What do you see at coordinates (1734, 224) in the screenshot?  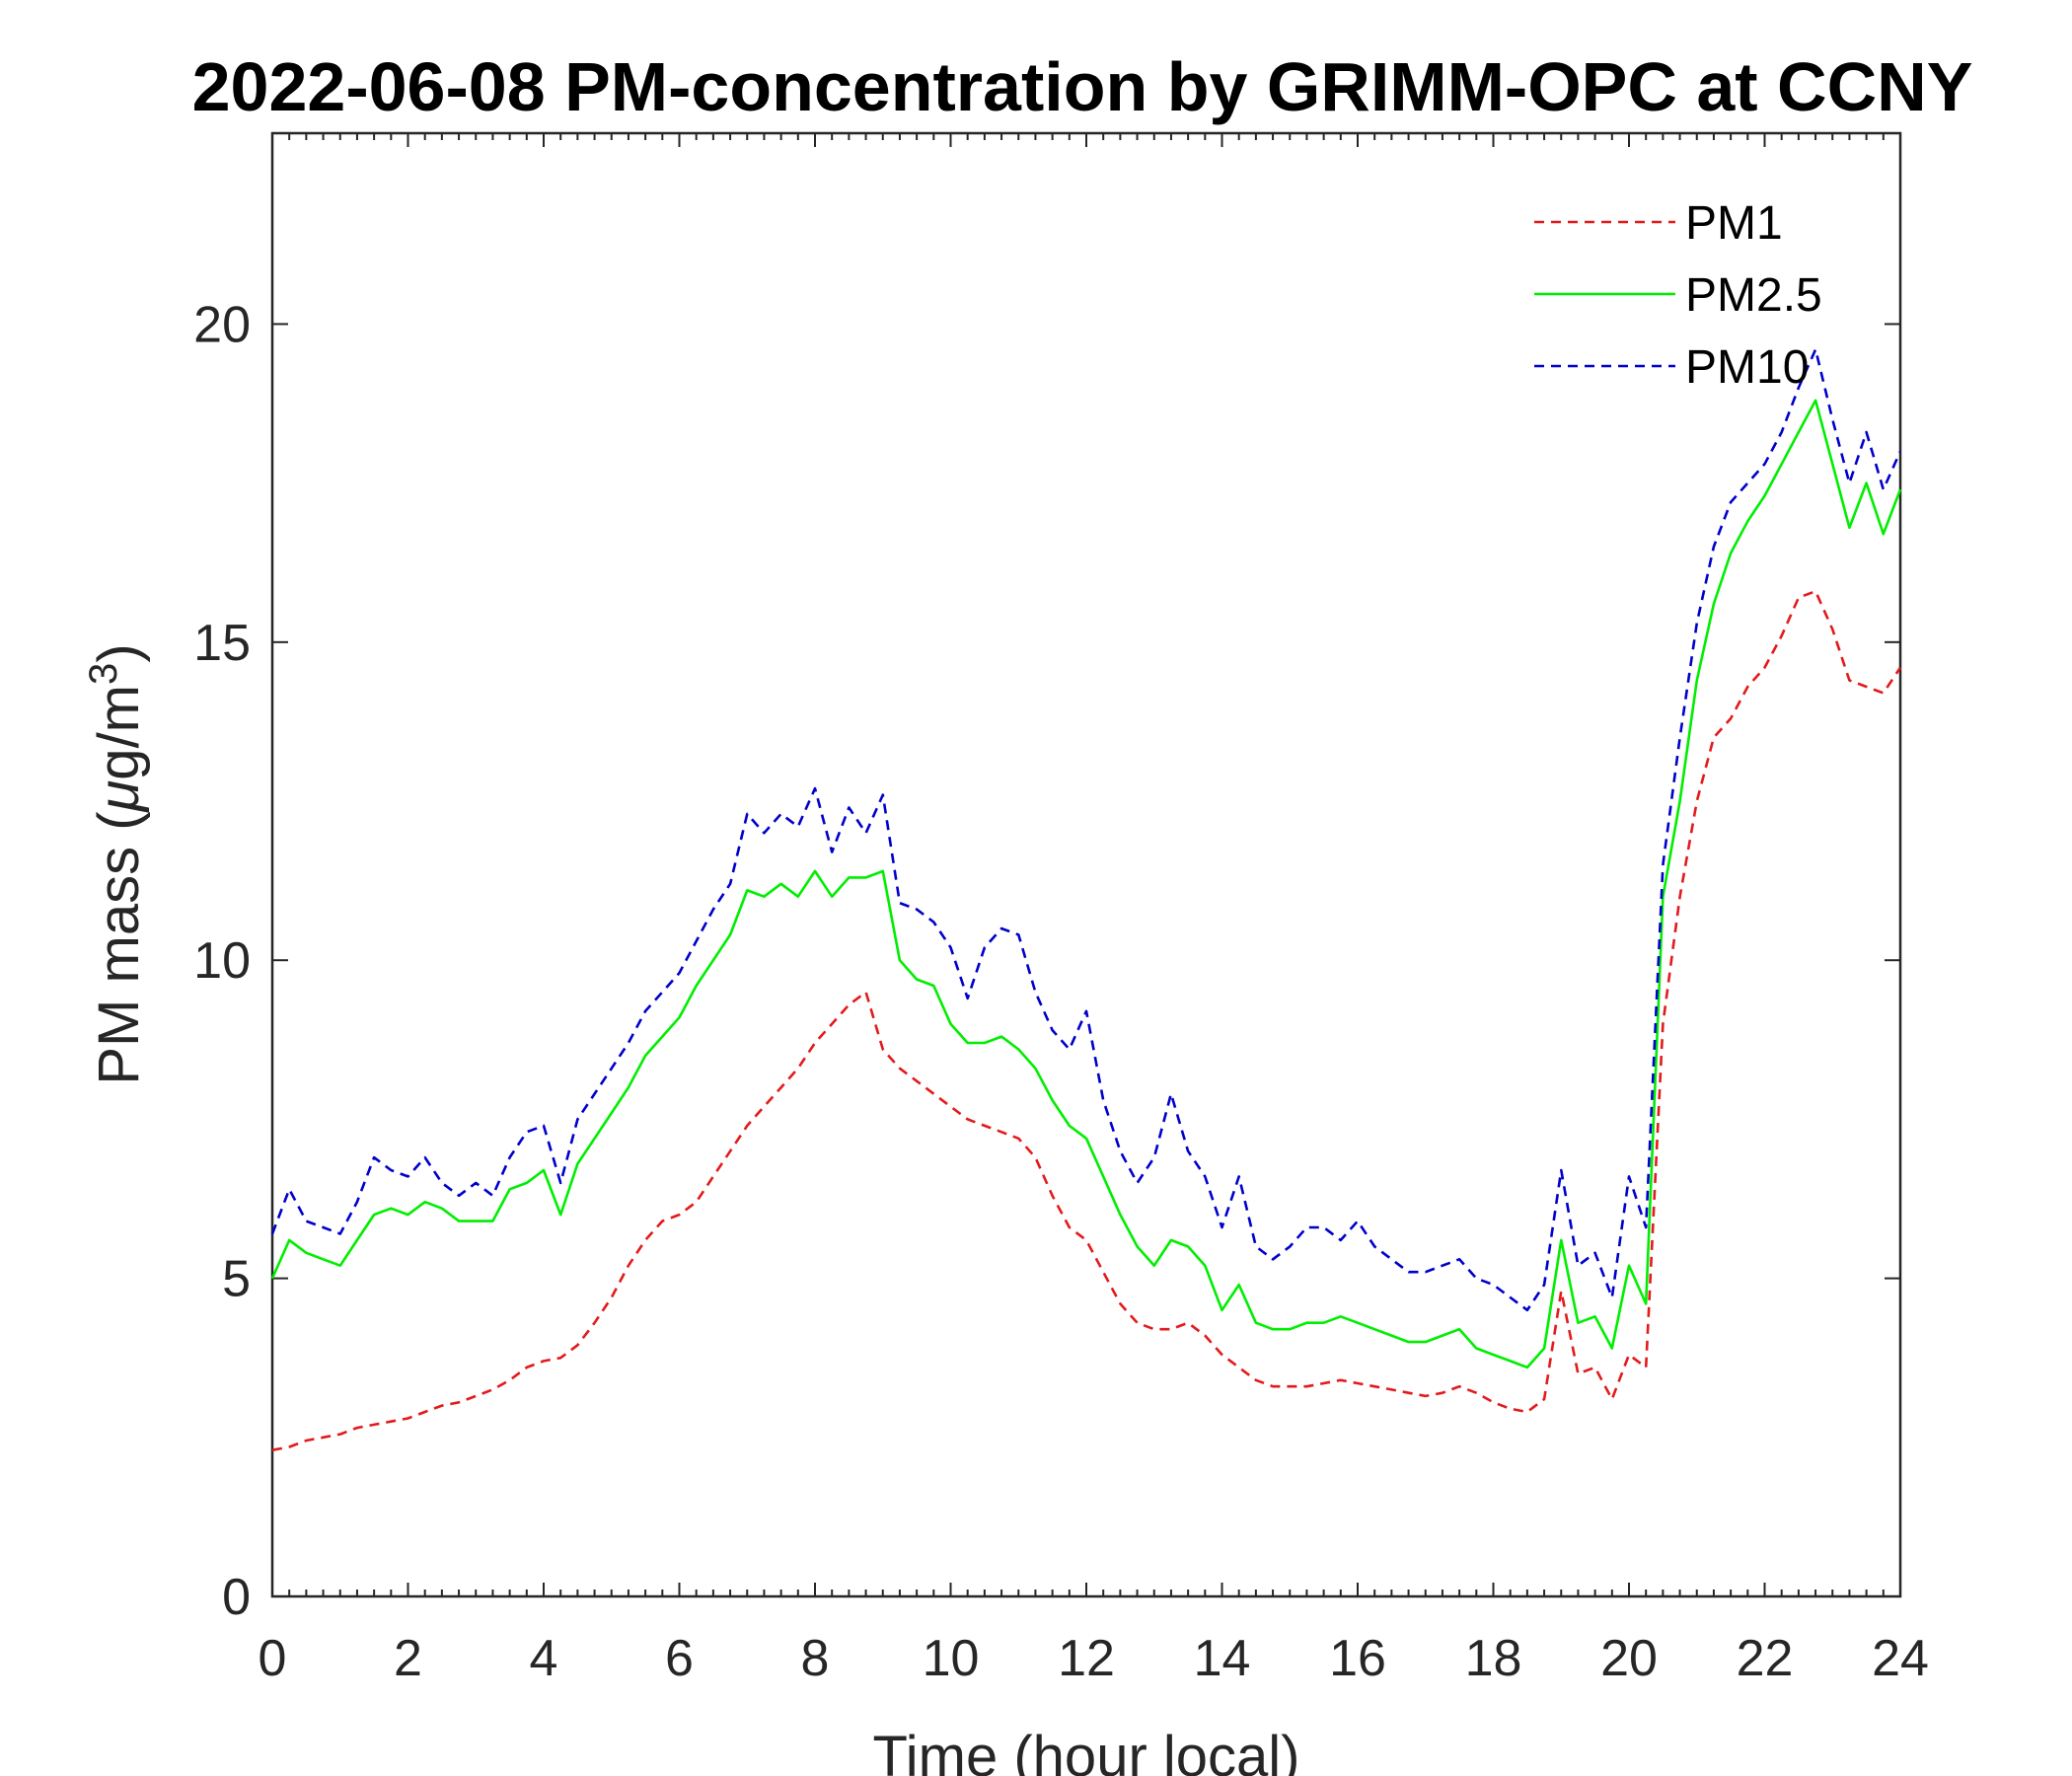 I see `legend-label-0: PM1` at bounding box center [1734, 224].